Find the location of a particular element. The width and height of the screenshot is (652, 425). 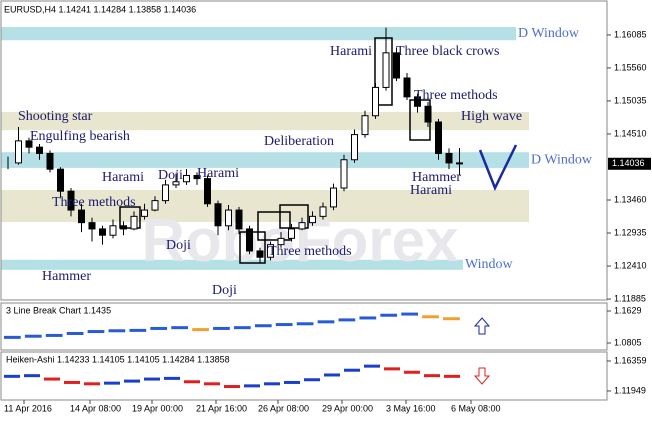

y-tick-label: 1.12410 is located at coordinates (630, 265).